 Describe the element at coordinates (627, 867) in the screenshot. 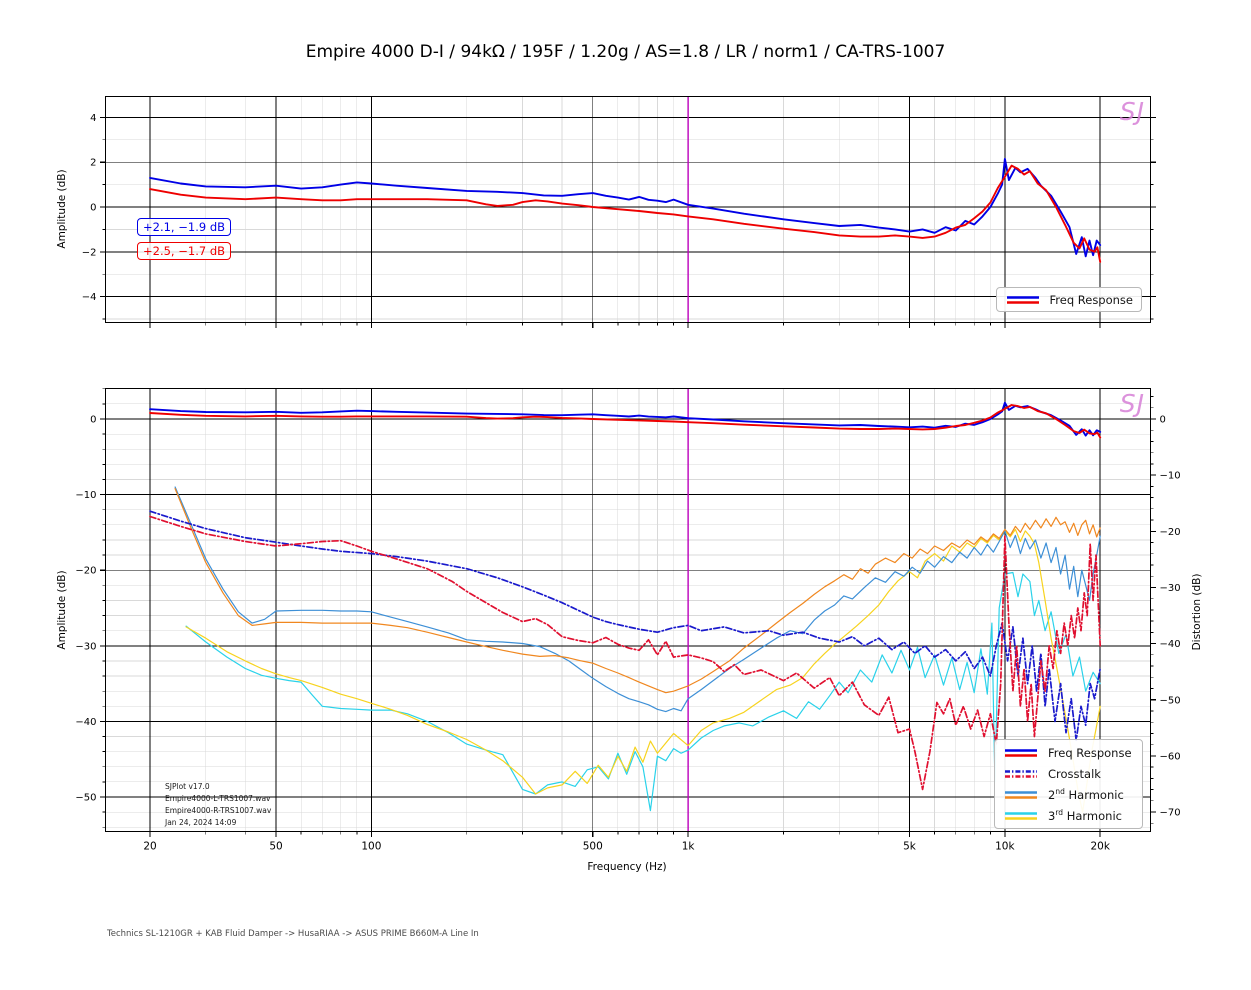

I see `x-axis-label: Frequency (Hz)` at that location.